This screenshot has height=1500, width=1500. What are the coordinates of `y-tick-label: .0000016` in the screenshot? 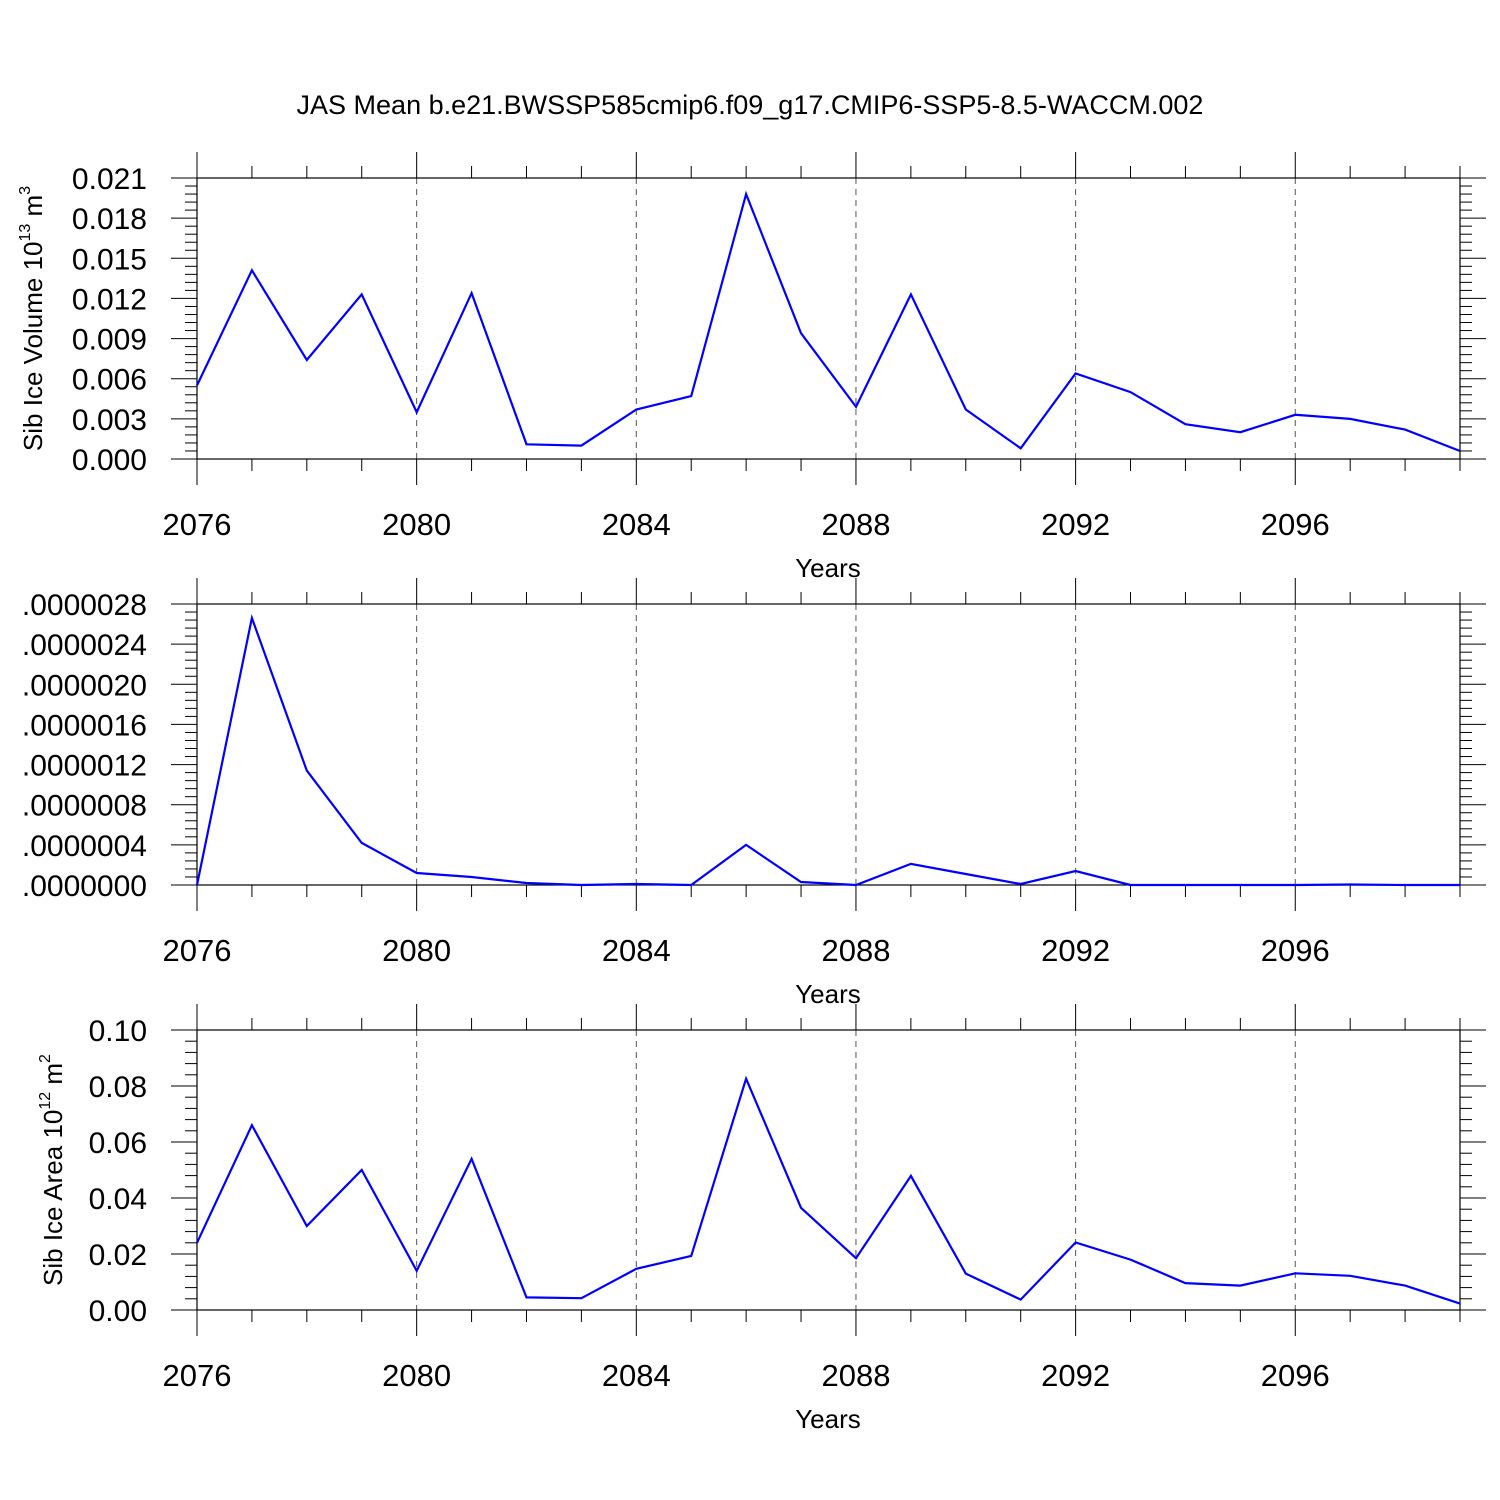 It's located at (84, 725).